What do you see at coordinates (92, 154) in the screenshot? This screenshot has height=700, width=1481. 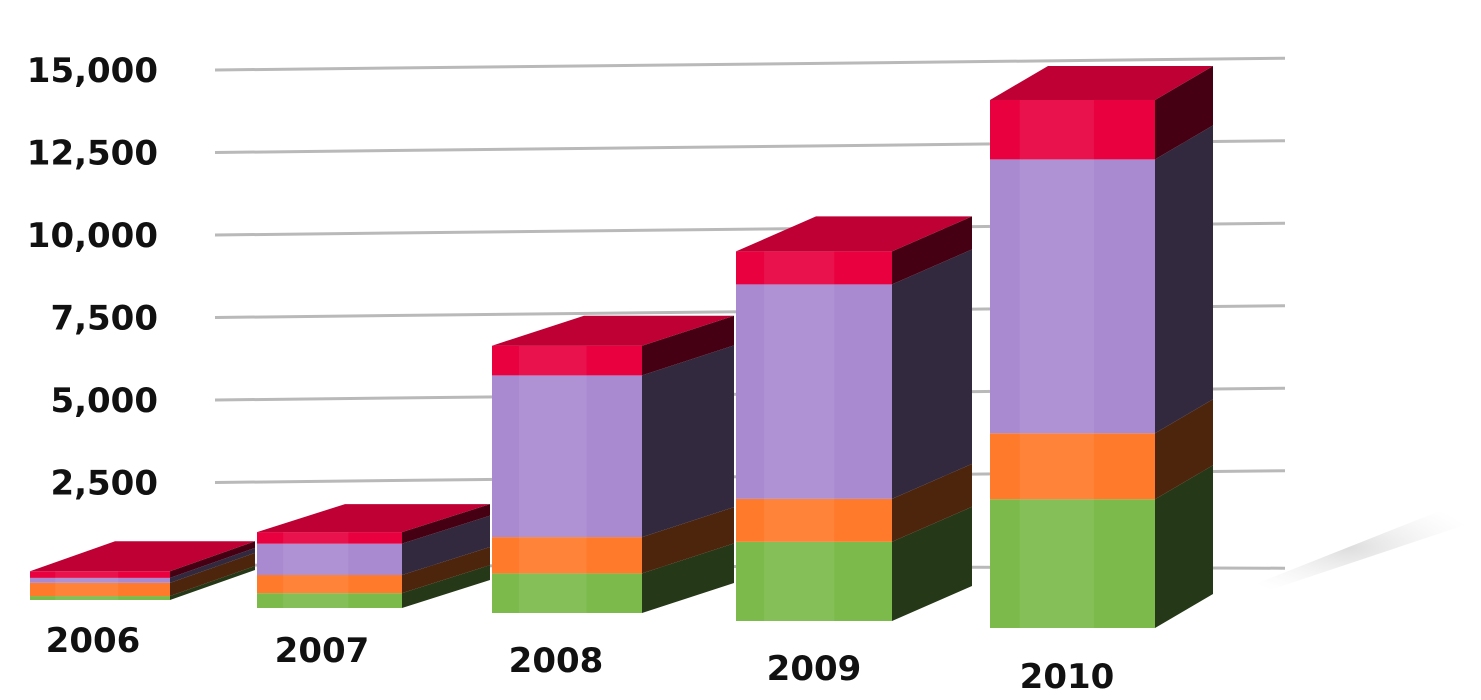 I see `y-tick-label: 12,500` at bounding box center [92, 154].